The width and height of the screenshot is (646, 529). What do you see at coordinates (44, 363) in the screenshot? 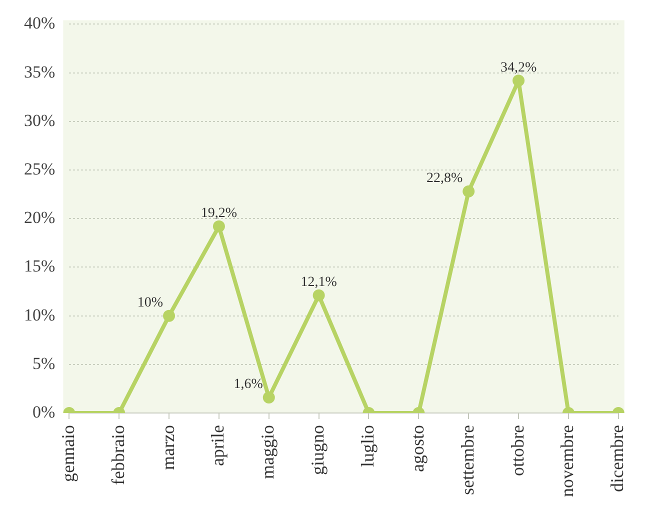
I see `y-tick-label: 5%` at bounding box center [44, 363].